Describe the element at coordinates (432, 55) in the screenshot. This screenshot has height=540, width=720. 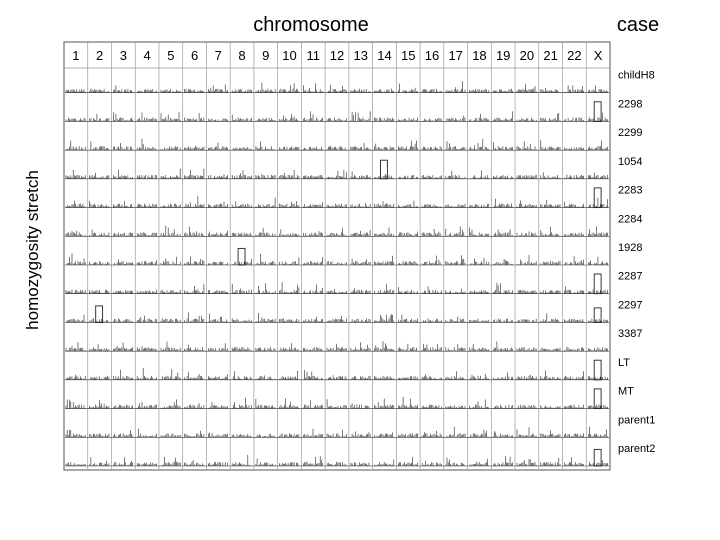
I see `chromosome-label: 16` at that location.